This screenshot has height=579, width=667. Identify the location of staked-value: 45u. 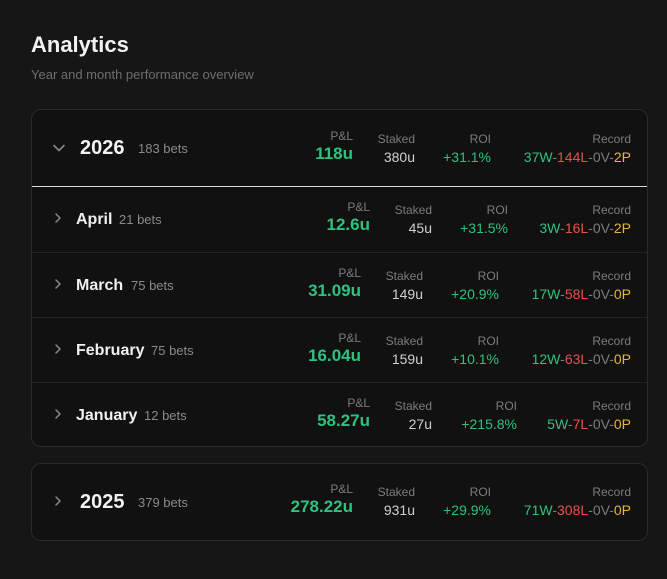
(420, 228).